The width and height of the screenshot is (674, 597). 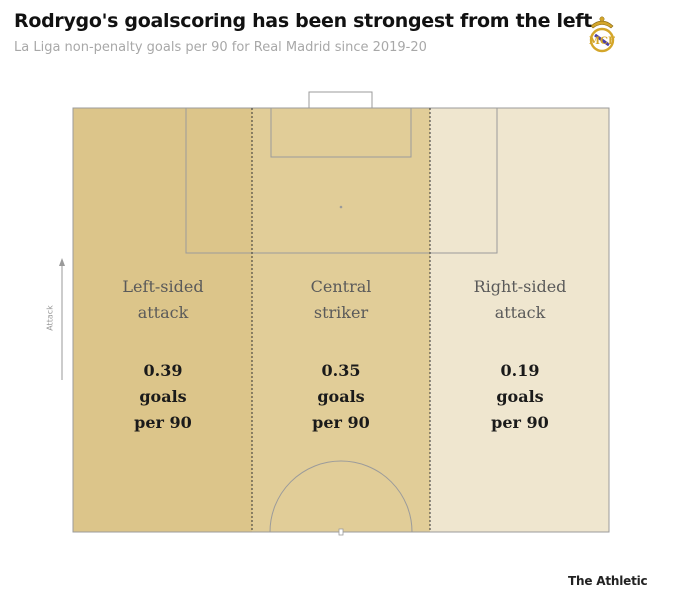 I want to click on publisher-logo: The Athletic, so click(x=608, y=581).